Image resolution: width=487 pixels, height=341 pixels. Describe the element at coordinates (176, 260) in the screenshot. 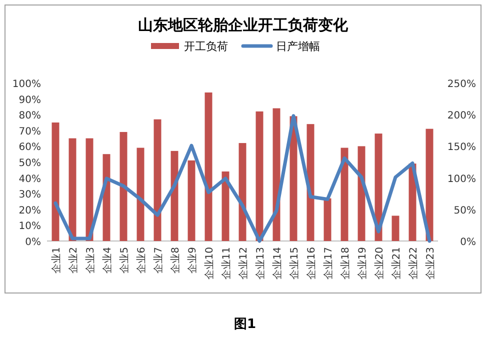

I see `x-tick-label: 企业8` at that location.